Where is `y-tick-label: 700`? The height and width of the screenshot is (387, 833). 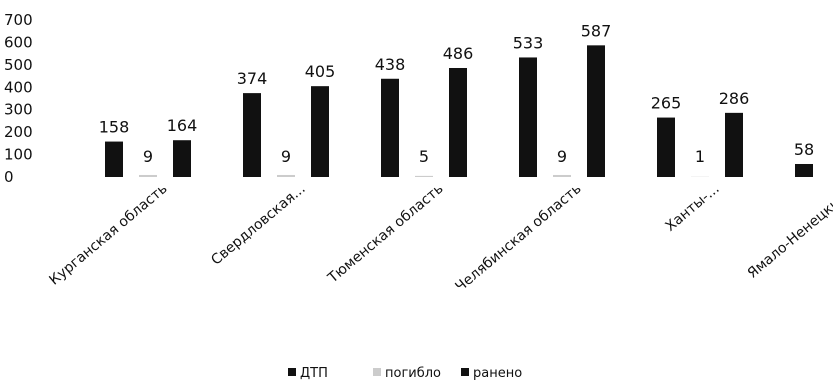
y-tick-label: 700 is located at coordinates (18, 20).